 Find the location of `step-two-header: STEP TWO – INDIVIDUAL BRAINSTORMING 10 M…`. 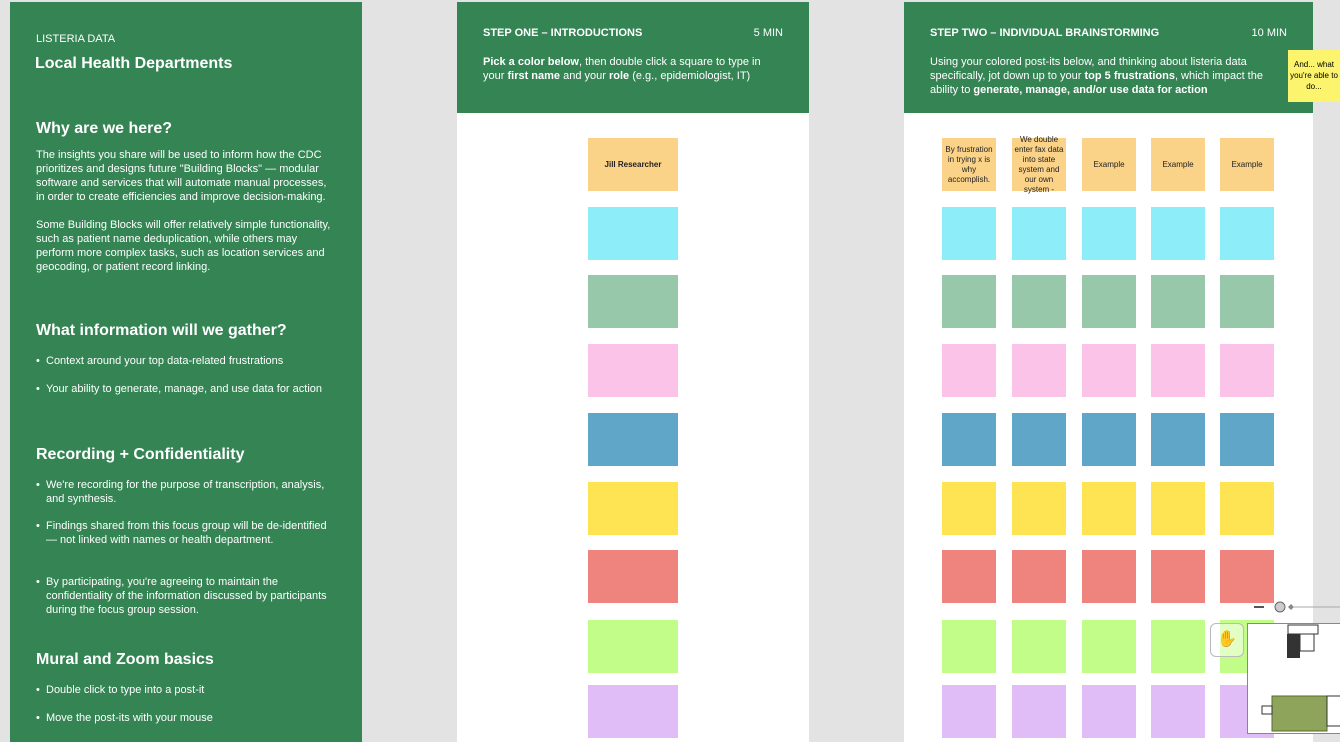

step-two-header: STEP TWO – INDIVIDUAL BRAINSTORMING 10 M… is located at coordinates (1108, 57).